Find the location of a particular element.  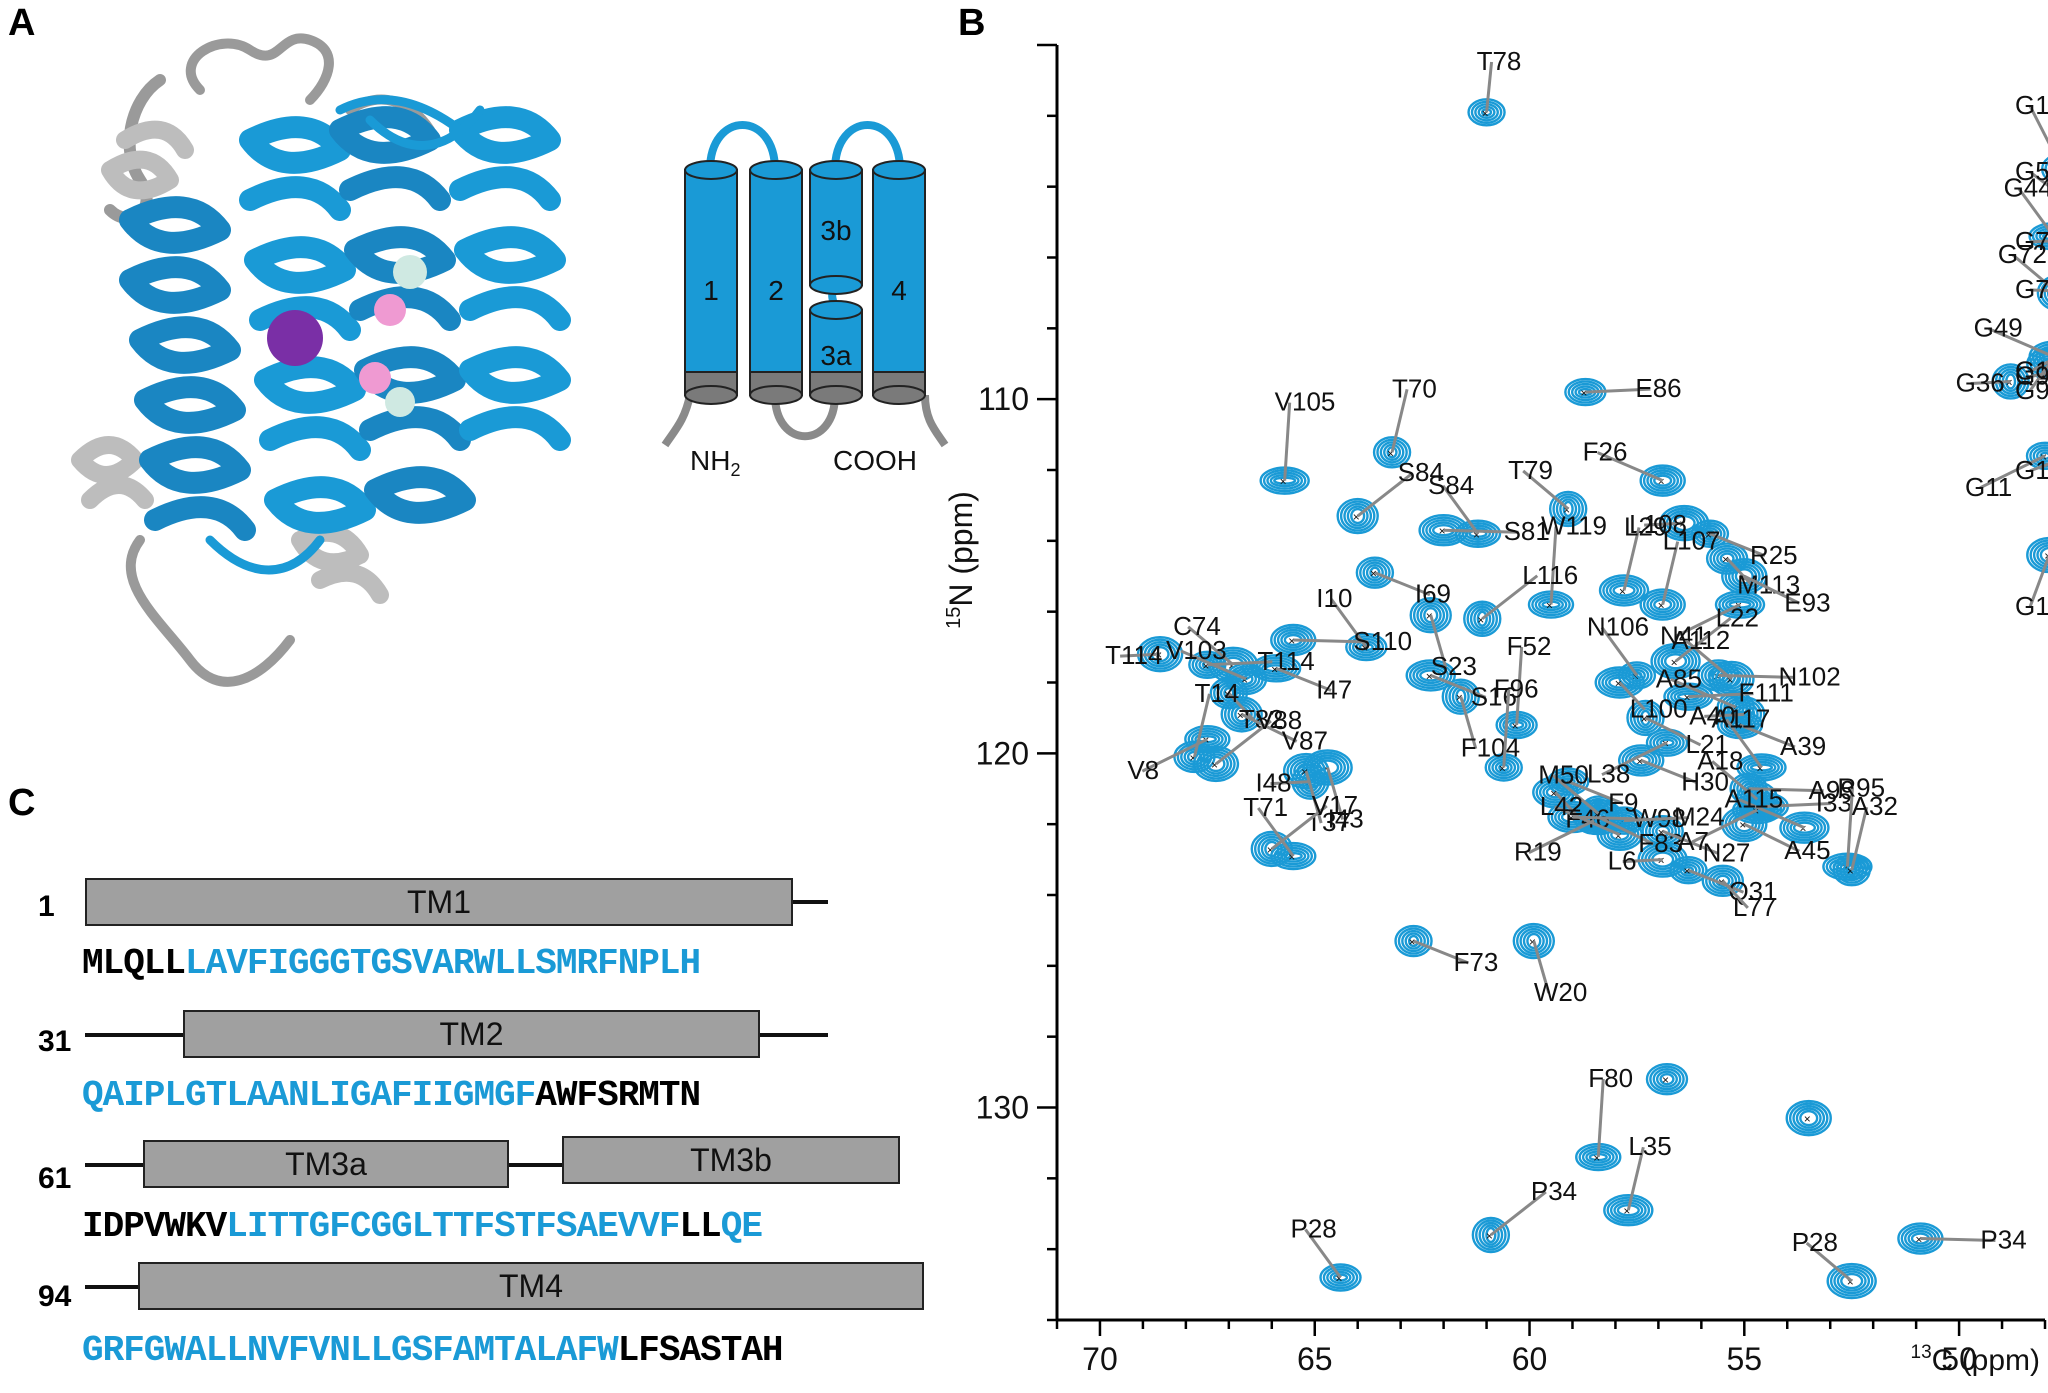

gray-loop-top is located at coordinates (259, 69).